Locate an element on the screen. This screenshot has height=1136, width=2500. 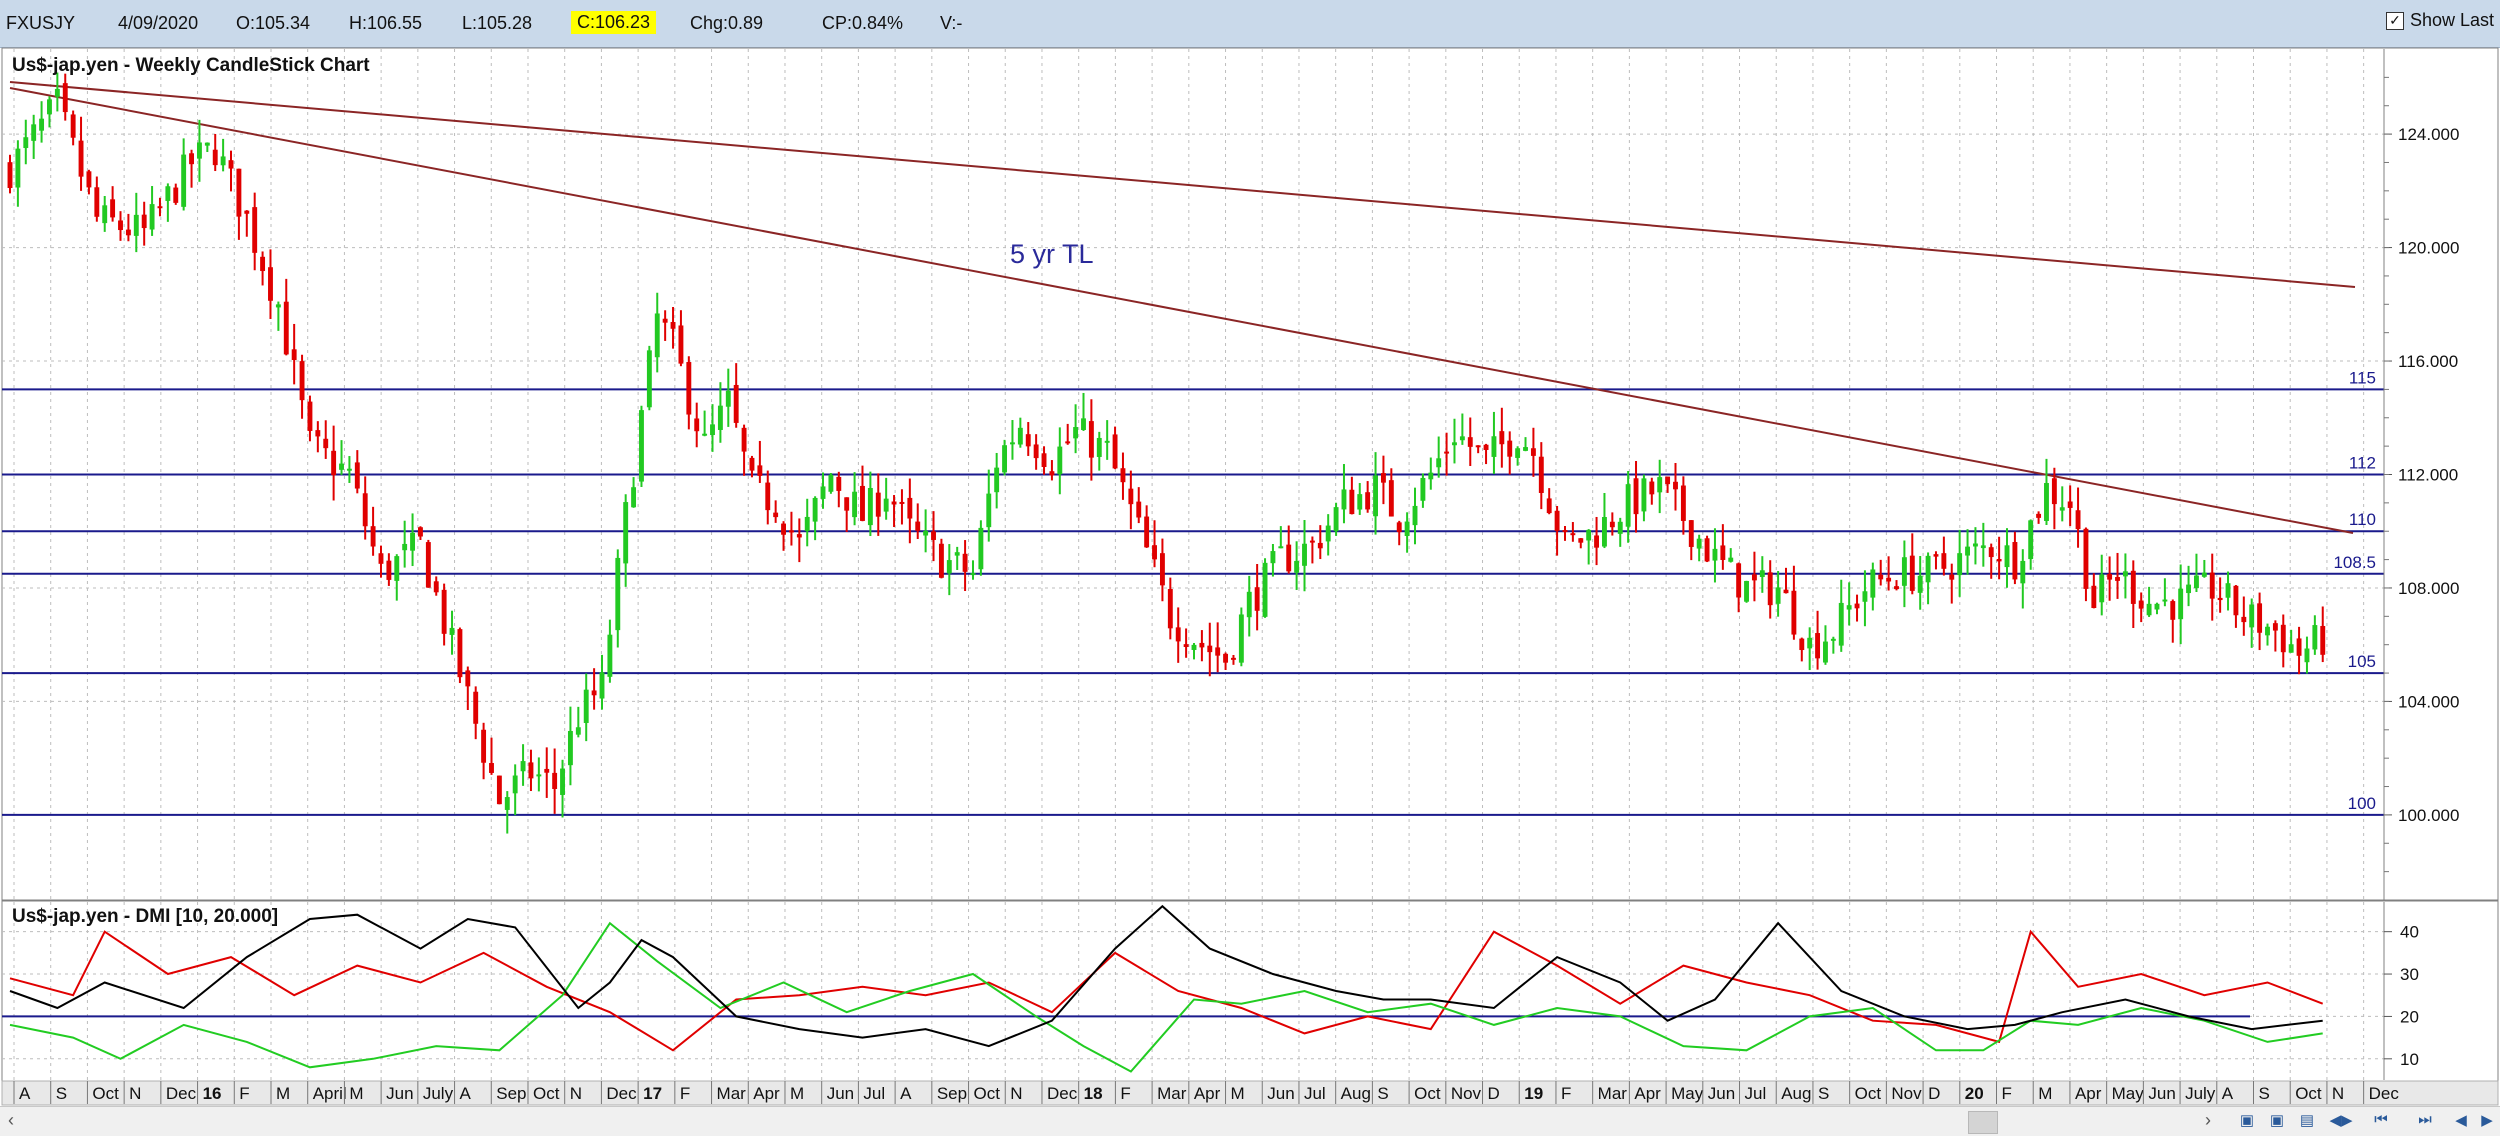
open-value: O:105.34 is located at coordinates (273, 23).